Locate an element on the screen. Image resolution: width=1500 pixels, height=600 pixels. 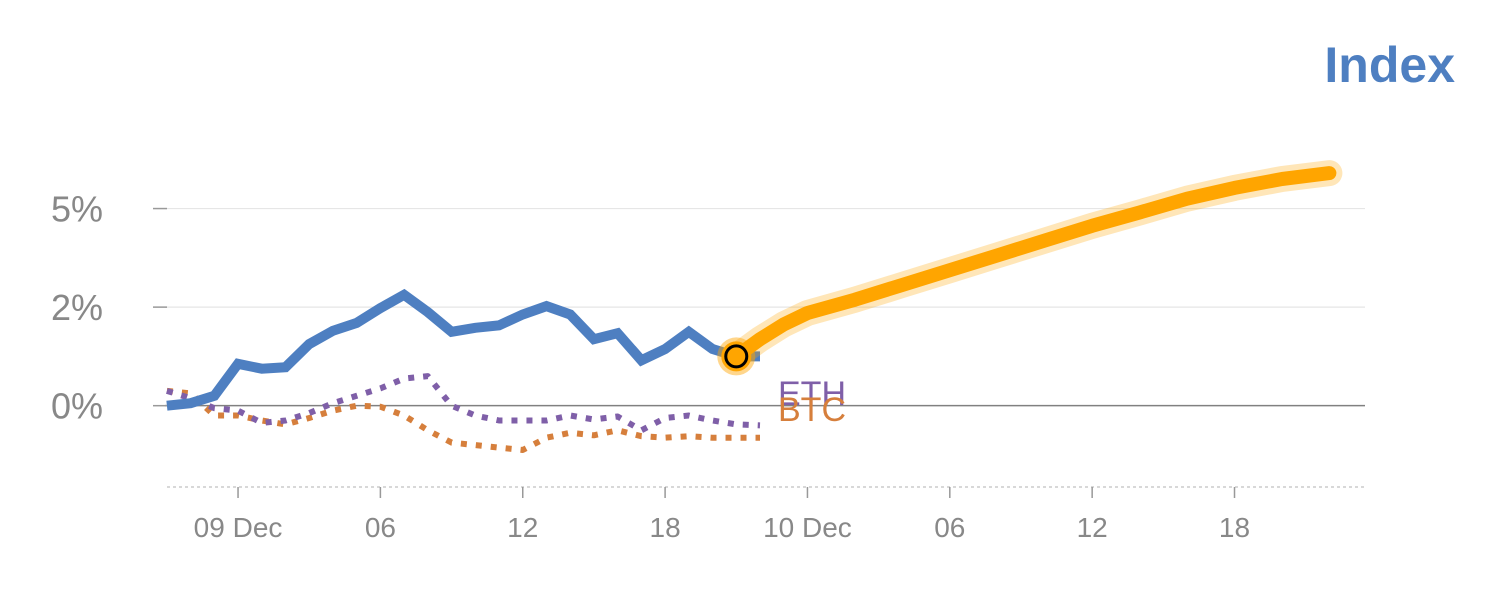
chart-title: Index is located at coordinates (1389, 65).